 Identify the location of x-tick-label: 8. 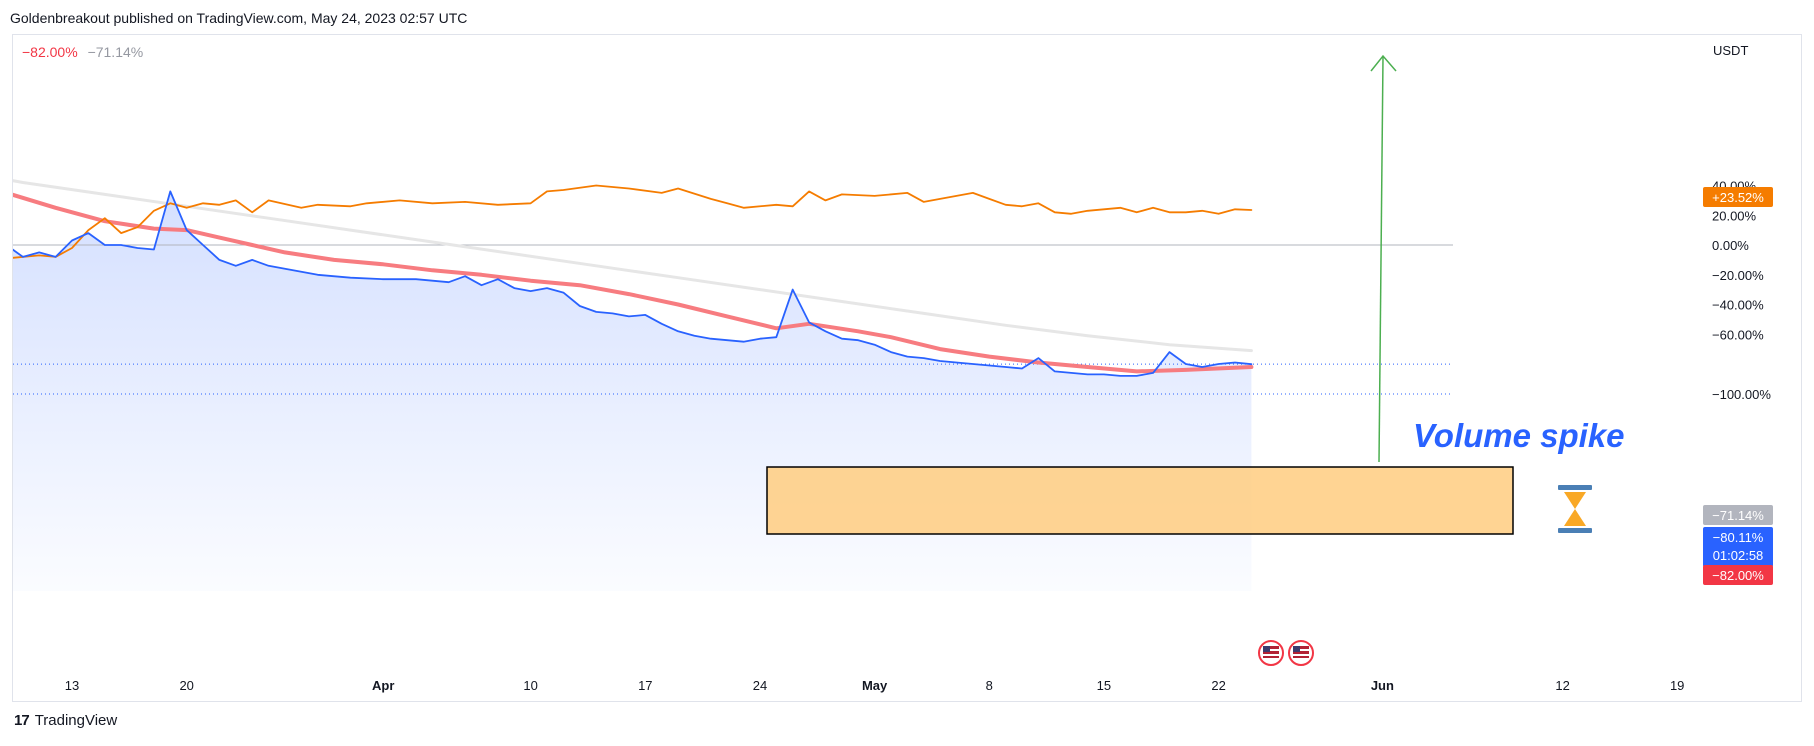
(989, 685).